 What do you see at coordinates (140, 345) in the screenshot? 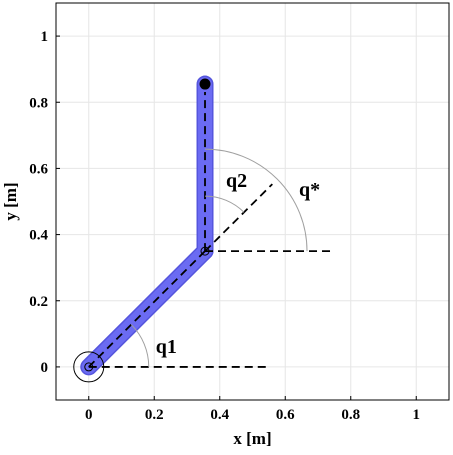
I see `q1-arc` at bounding box center [140, 345].